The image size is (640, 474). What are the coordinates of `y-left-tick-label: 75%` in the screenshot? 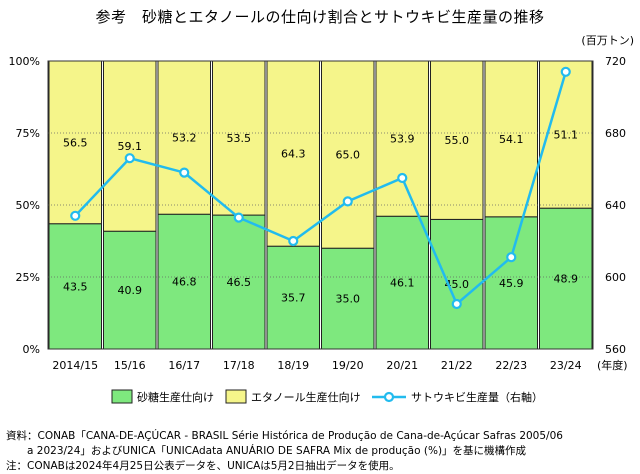 It's located at (28, 133).